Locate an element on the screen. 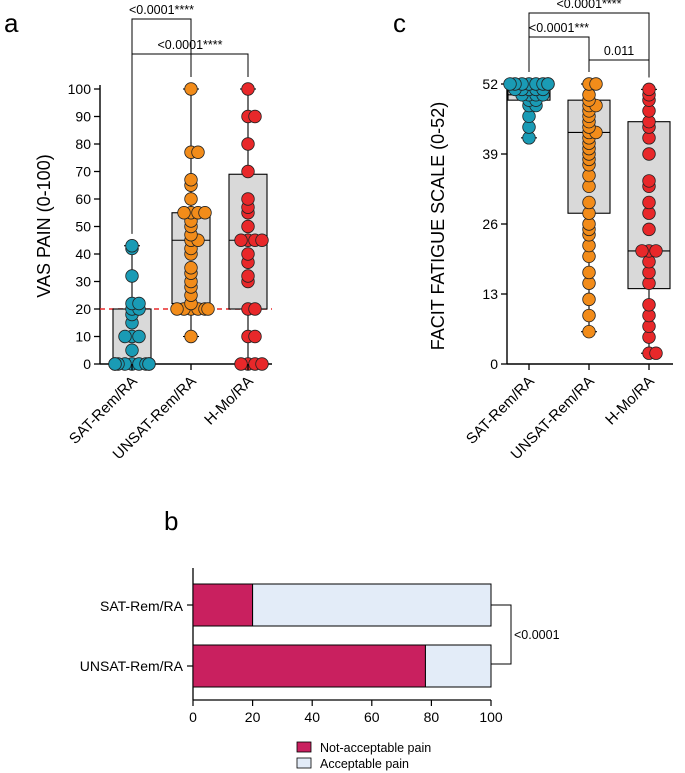  panel-a-ylabel: VAS PAIN (0-100) is located at coordinates (44, 225).